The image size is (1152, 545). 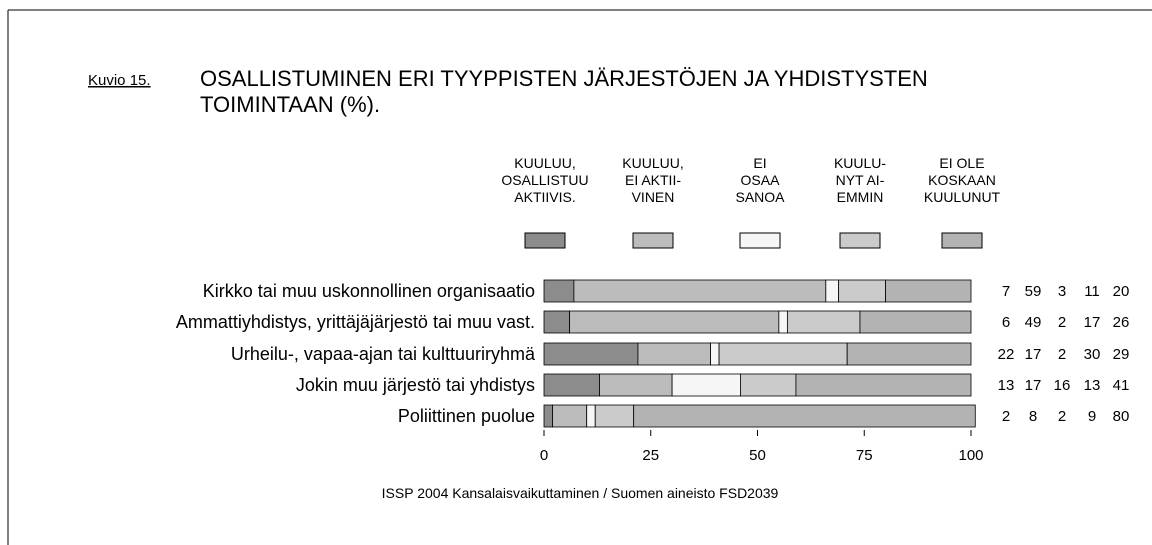 What do you see at coordinates (1092, 291) in the screenshot?
I see `value-label: 11` at bounding box center [1092, 291].